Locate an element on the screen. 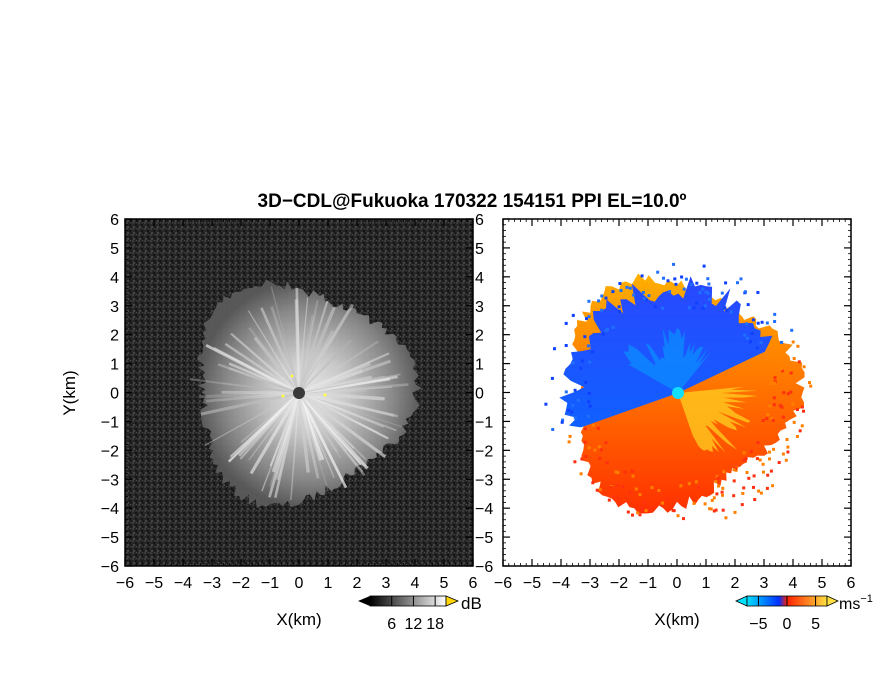 Image resolution: width=880 pixels, height=680 pixels. velocity-colorbar-low-extension is located at coordinates (741, 601).